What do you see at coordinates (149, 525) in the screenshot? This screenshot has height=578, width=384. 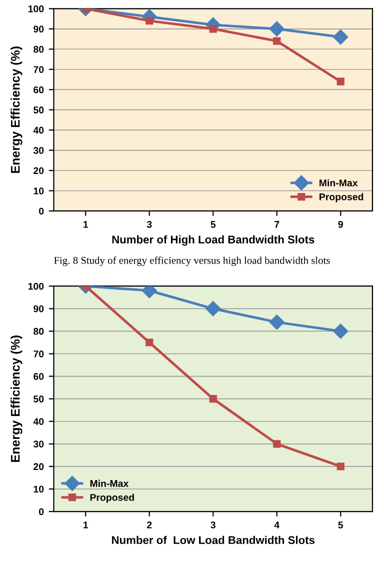 I see `x-tick-label: 2` at bounding box center [149, 525].